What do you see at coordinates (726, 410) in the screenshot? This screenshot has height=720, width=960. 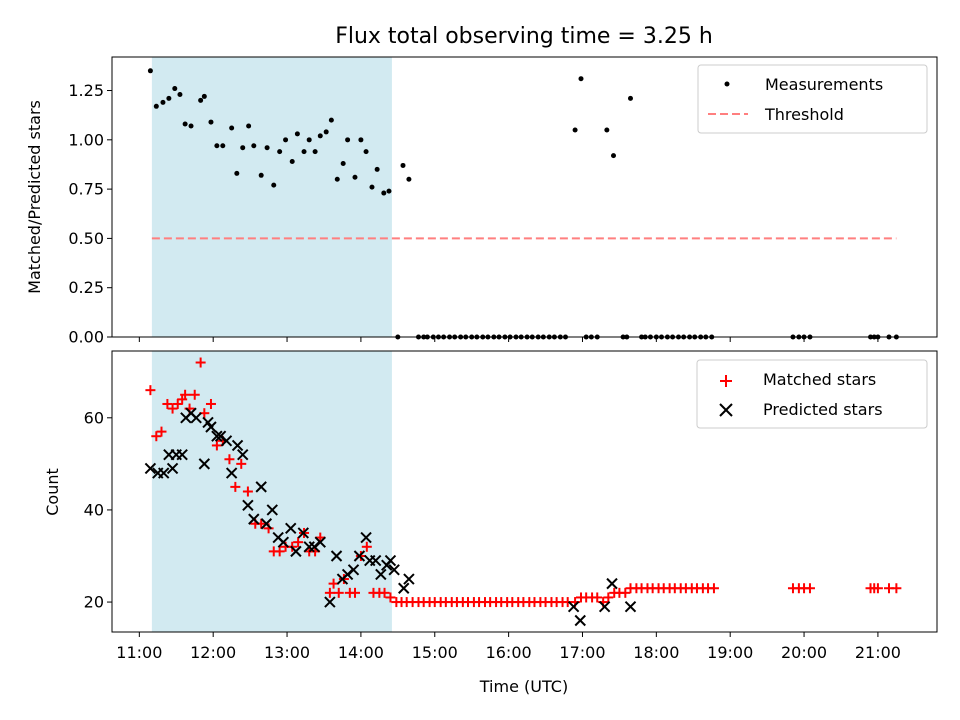 I see `legend-predicted-marker` at bounding box center [726, 410].